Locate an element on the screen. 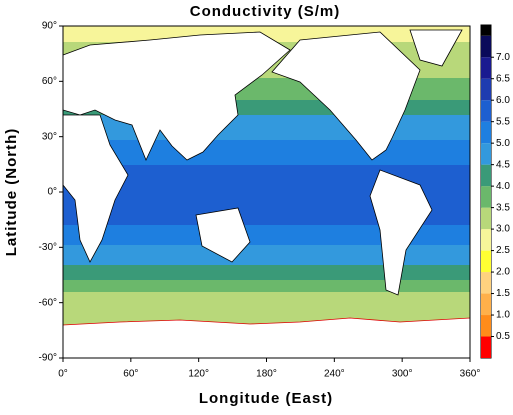  greenland is located at coordinates (436, 48).